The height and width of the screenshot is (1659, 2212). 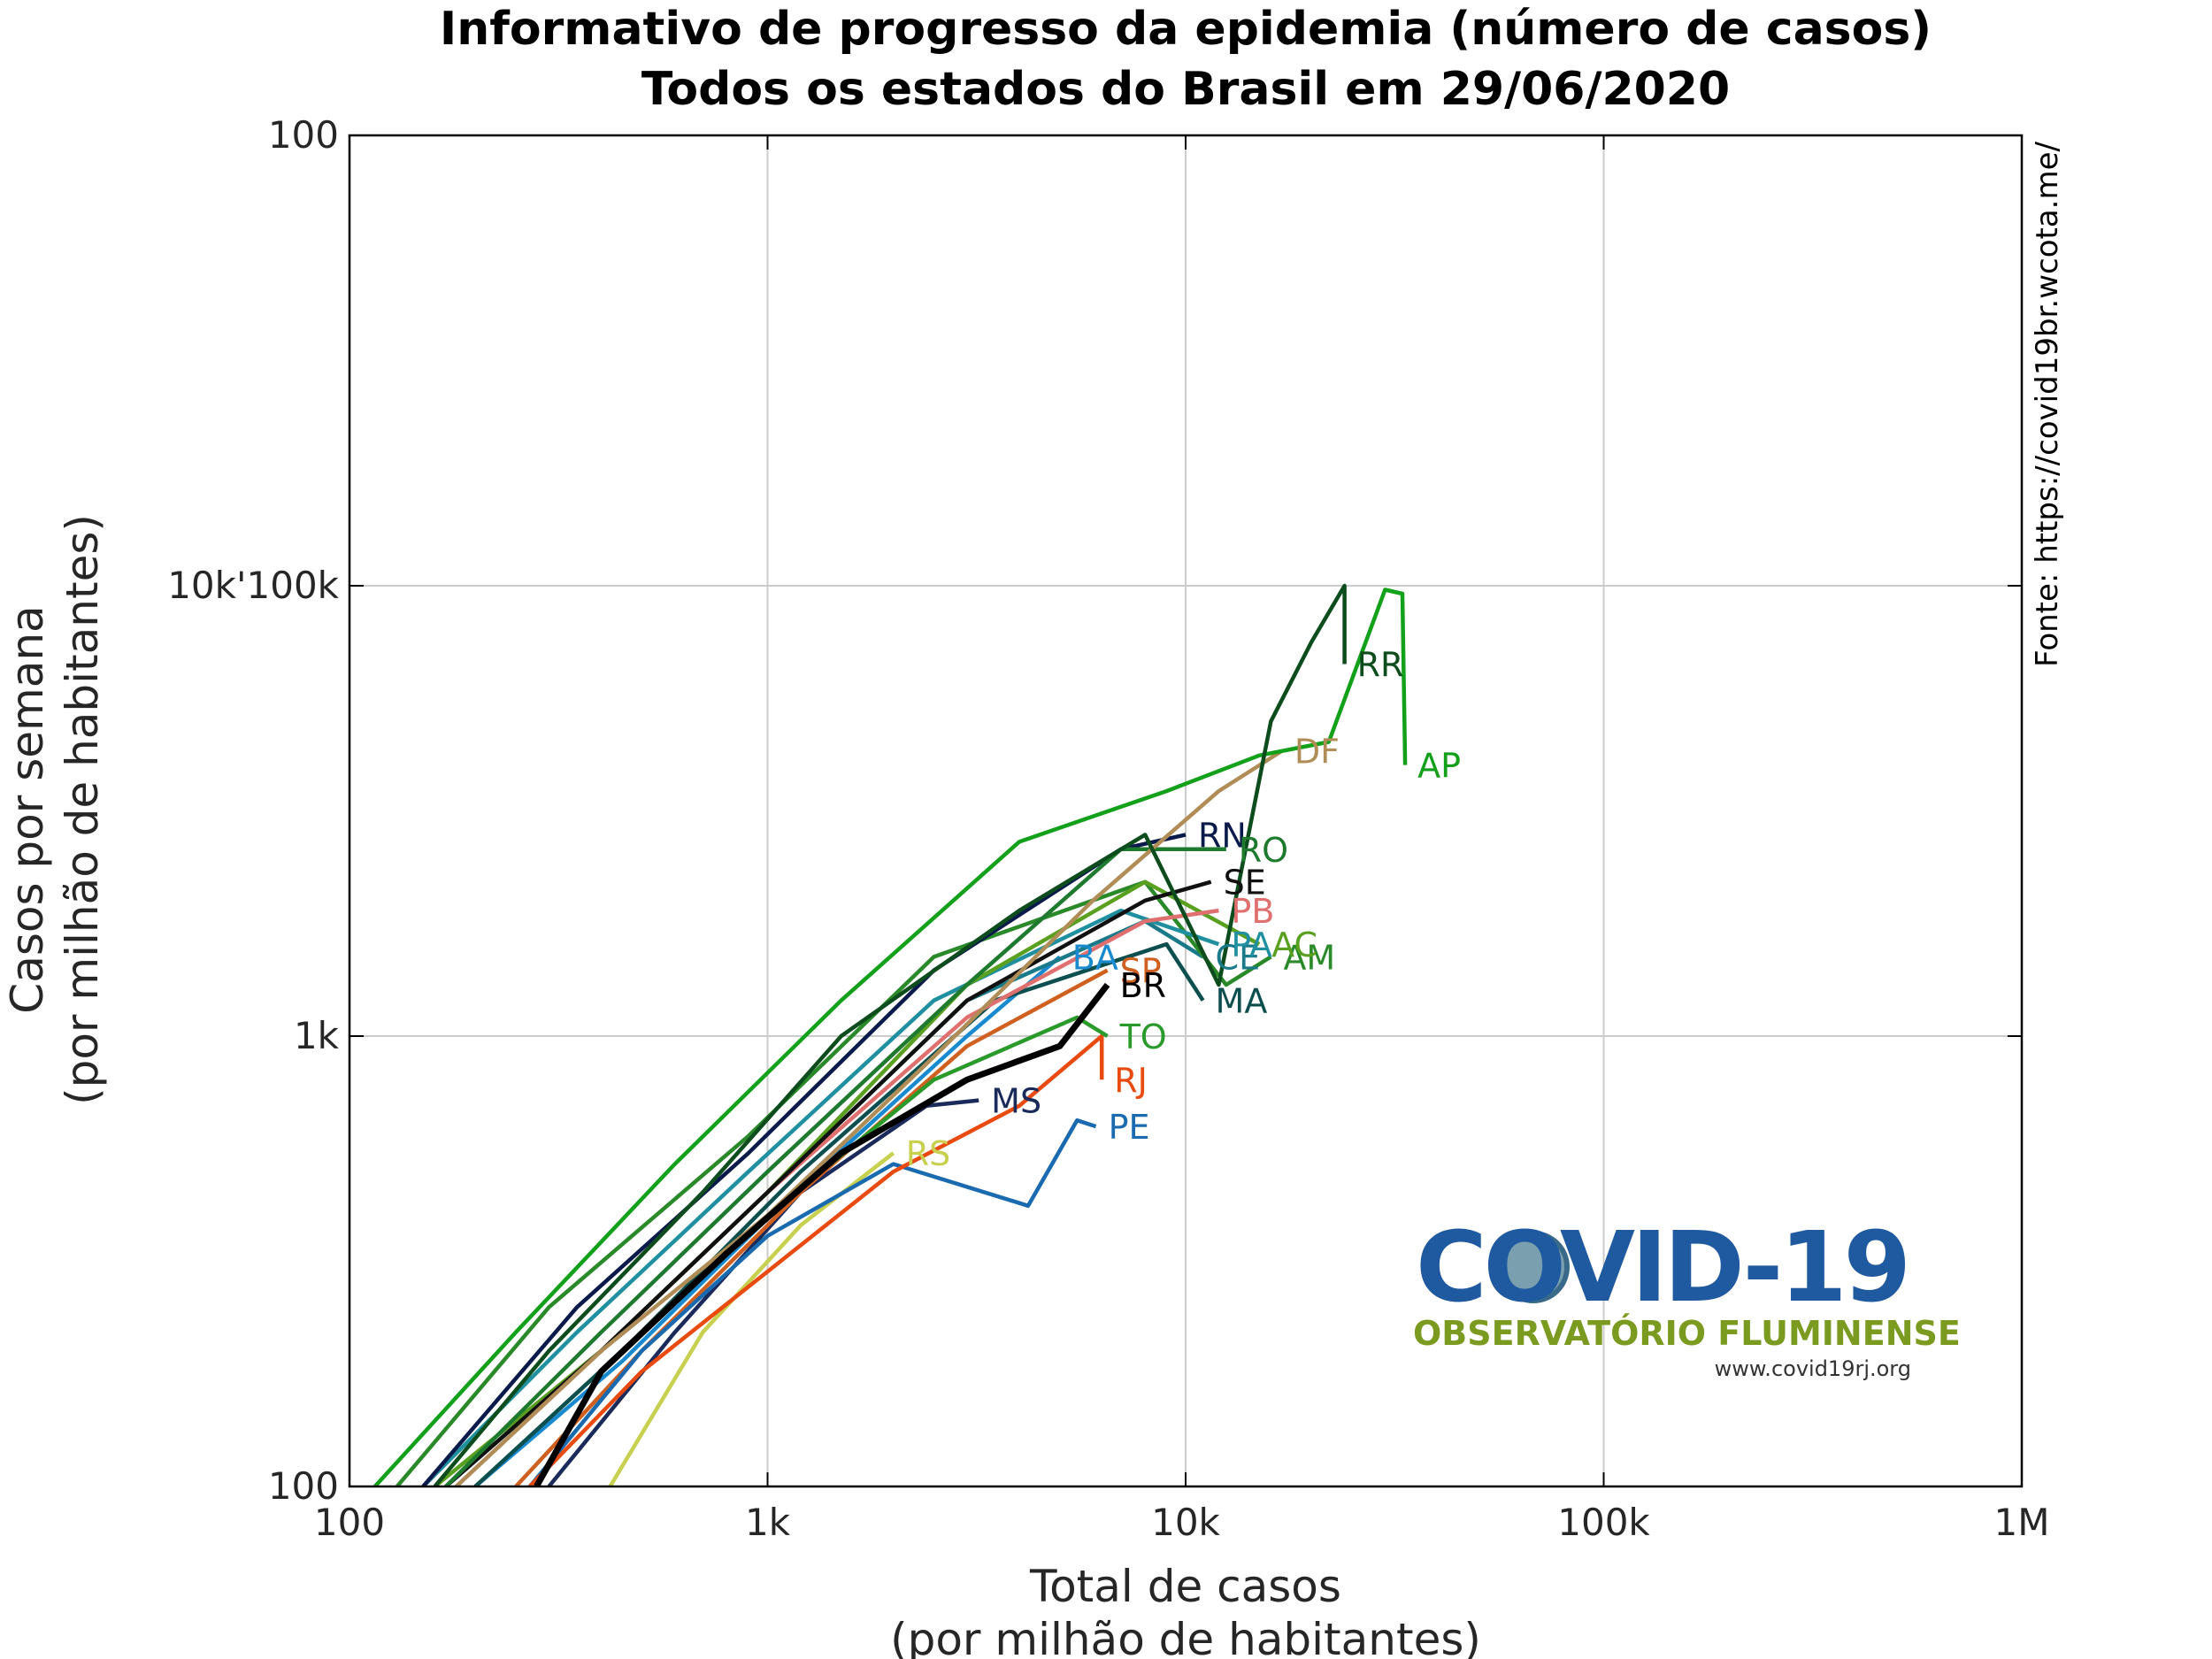 I want to click on y-axis-label: (por milhão de habitantes), so click(x=82, y=810).